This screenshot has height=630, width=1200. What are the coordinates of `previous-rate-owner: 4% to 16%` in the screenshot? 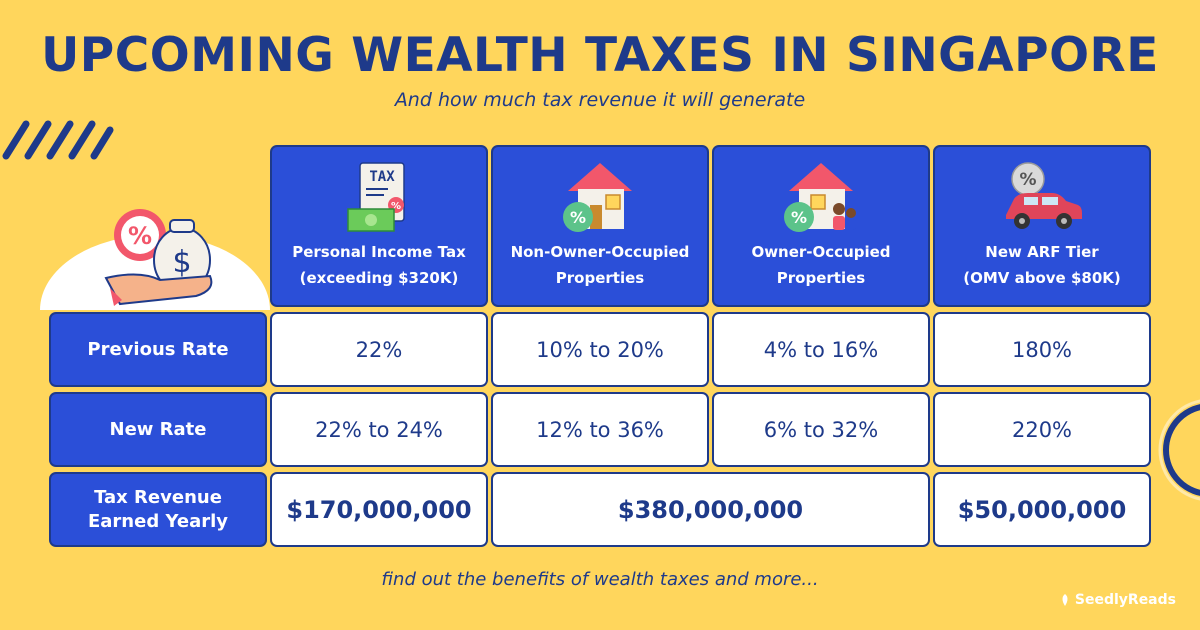 It's located at (821, 349).